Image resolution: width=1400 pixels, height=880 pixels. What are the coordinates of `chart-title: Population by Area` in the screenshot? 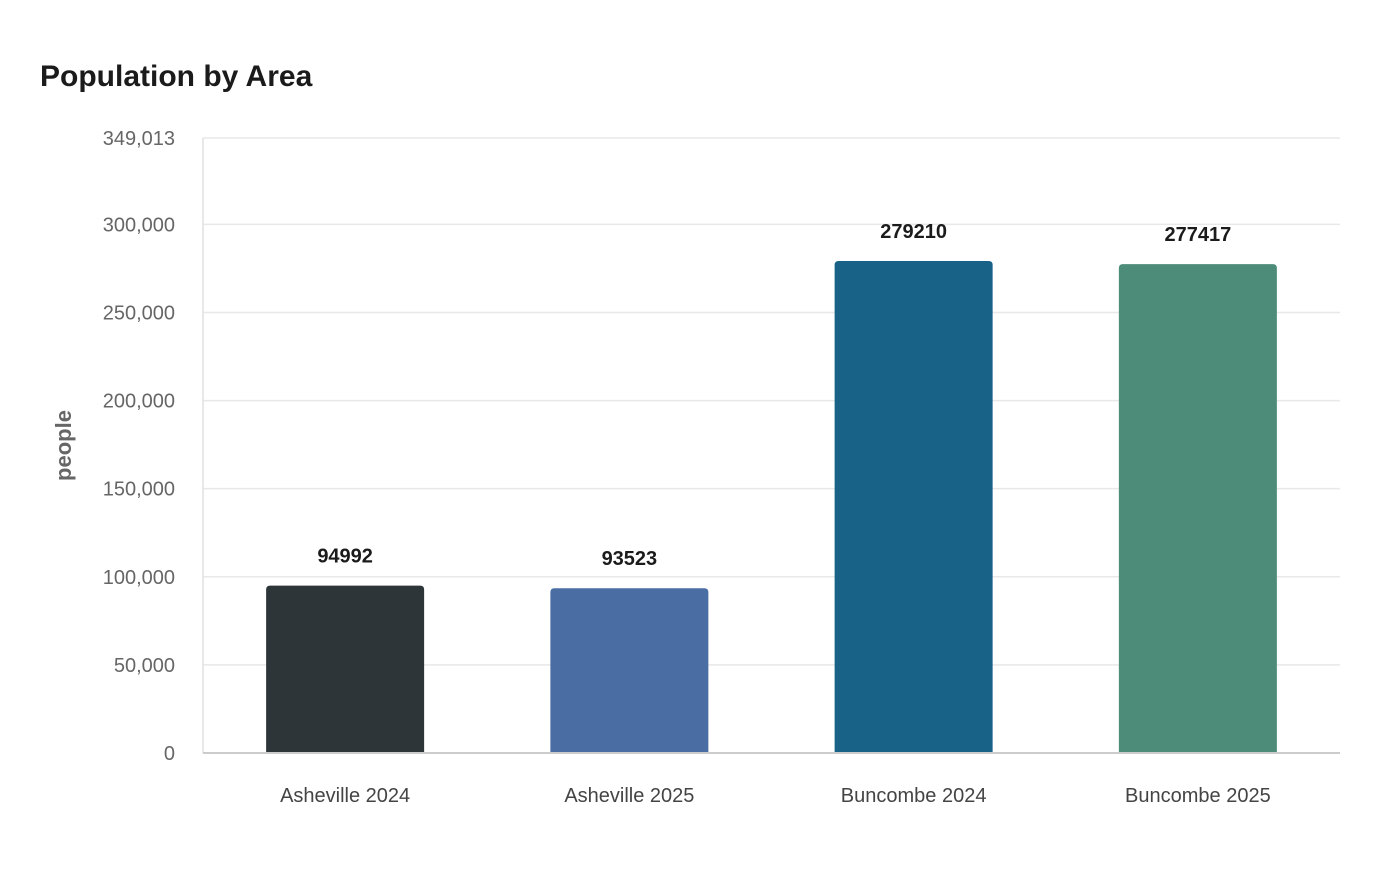 It's located at (176, 76).